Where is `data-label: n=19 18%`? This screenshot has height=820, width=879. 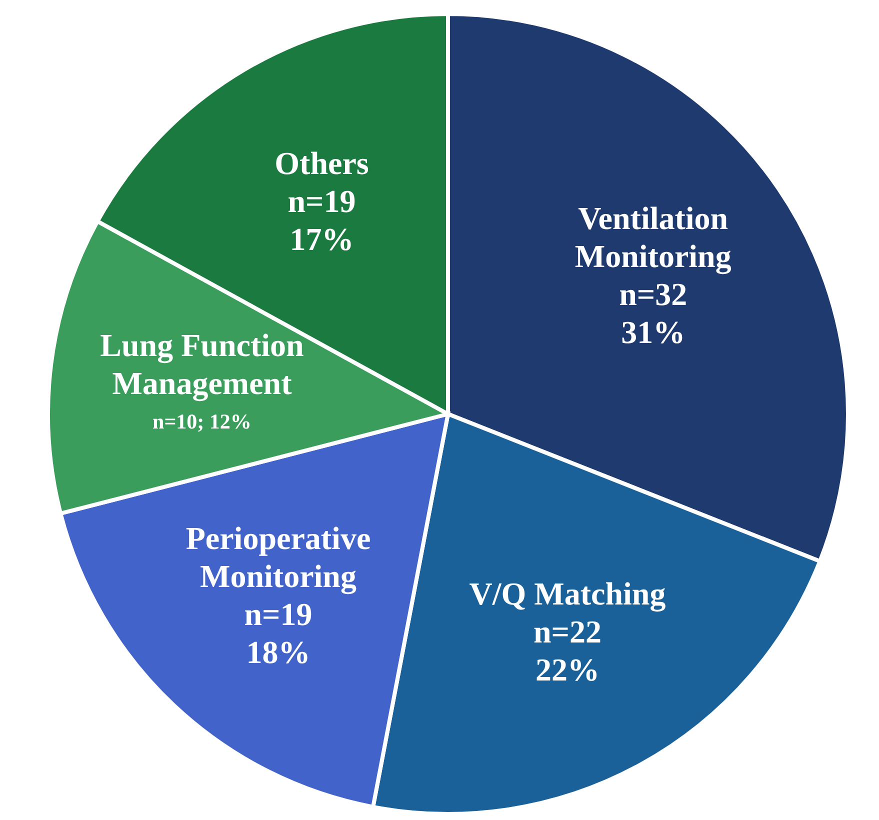 data-label: n=19 18% is located at coordinates (278, 633).